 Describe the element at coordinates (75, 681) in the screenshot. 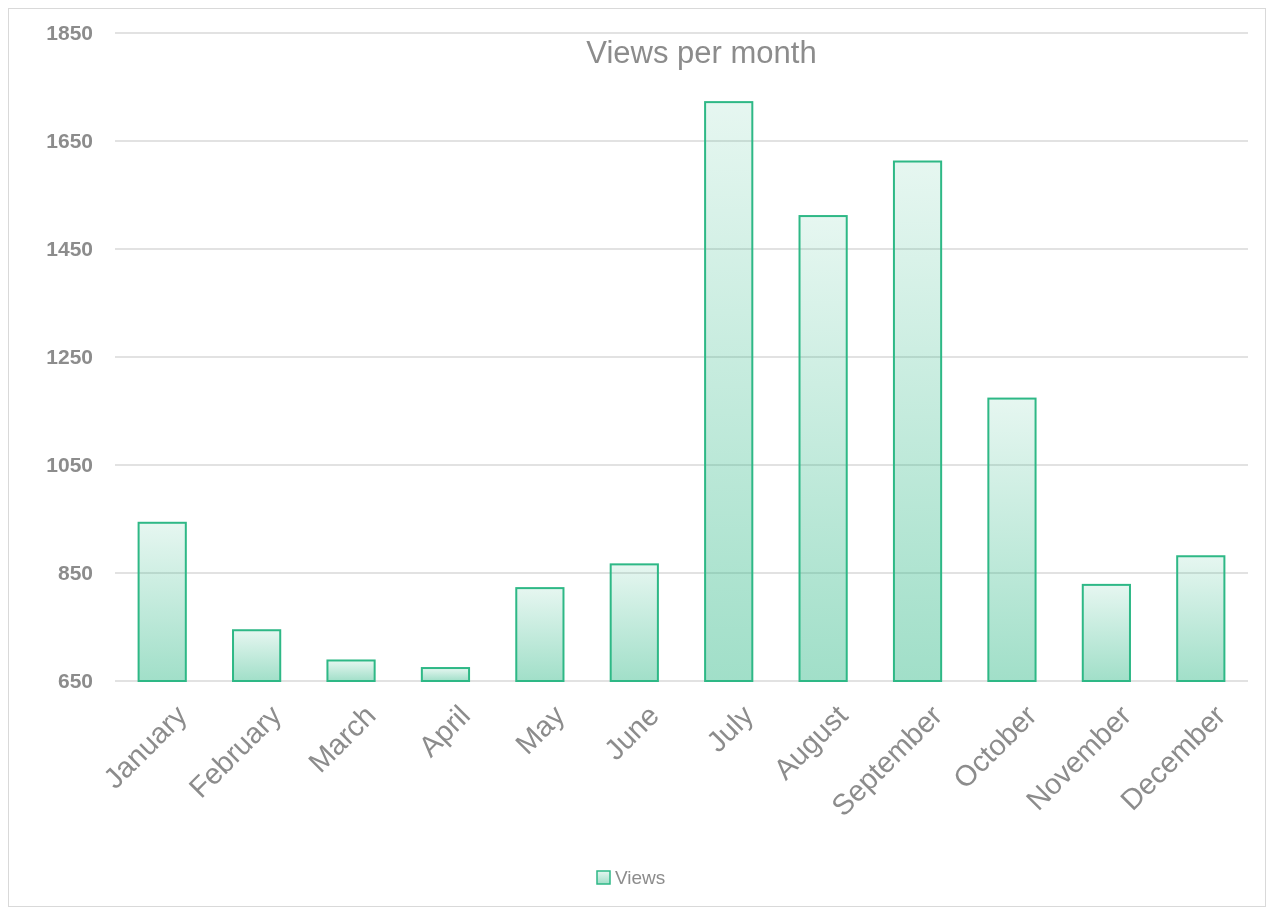

I see `y-tick-label: 650` at that location.